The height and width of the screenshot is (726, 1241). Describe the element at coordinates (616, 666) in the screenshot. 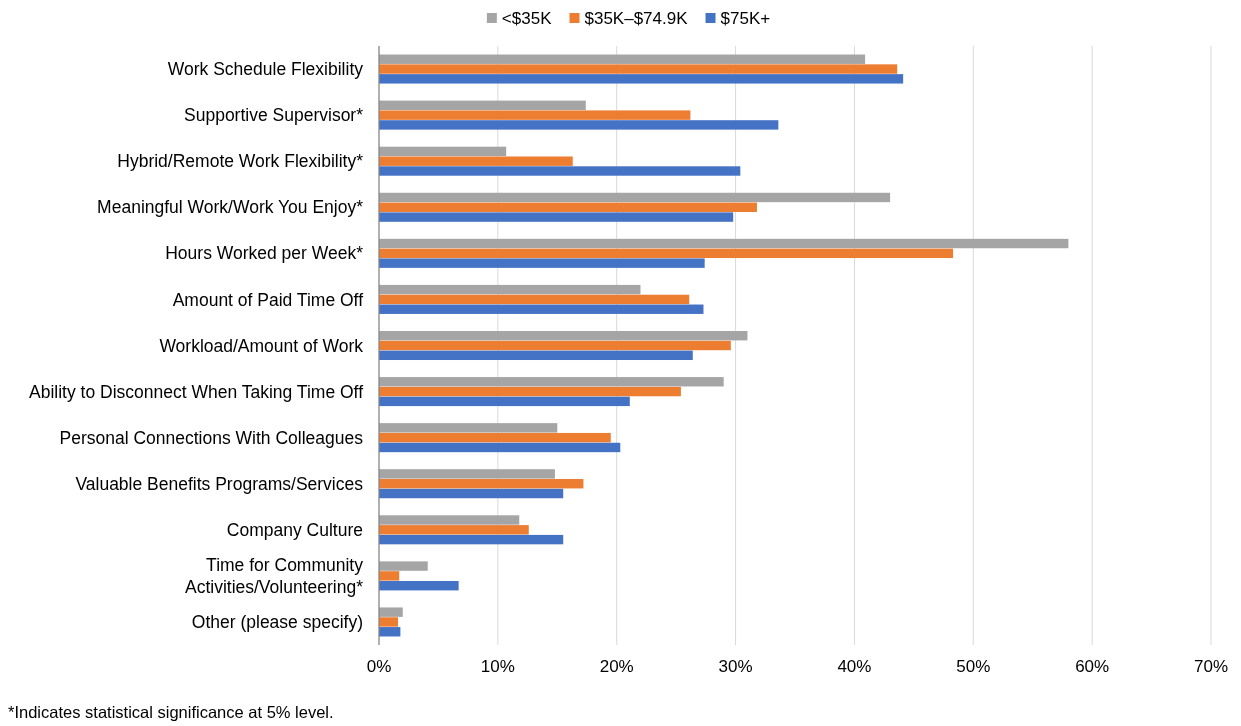

I see `x-tick-label: 20%` at that location.